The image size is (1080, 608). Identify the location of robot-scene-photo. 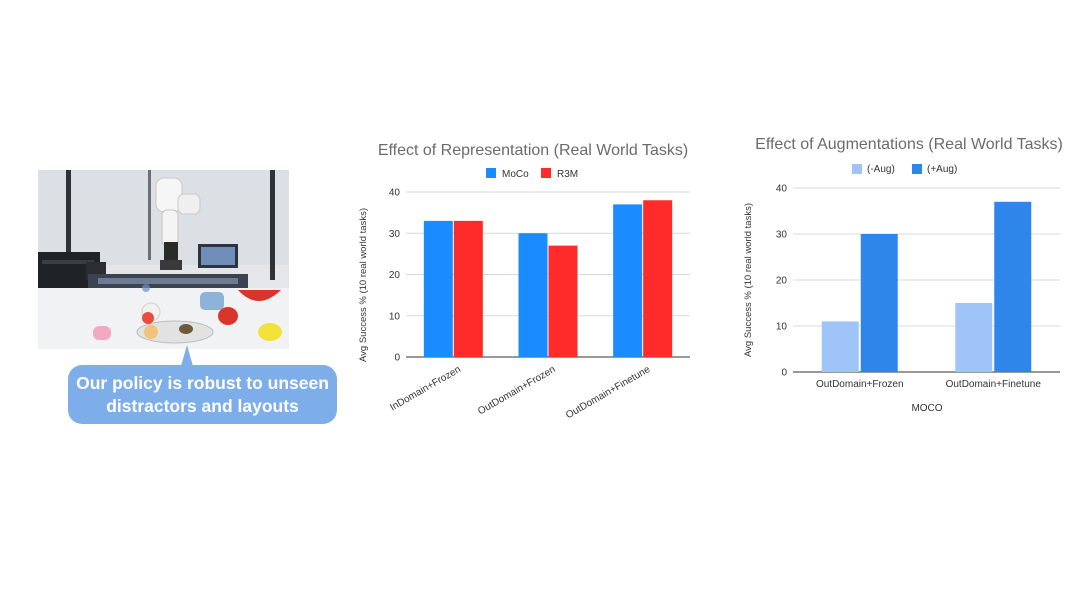
(163, 259).